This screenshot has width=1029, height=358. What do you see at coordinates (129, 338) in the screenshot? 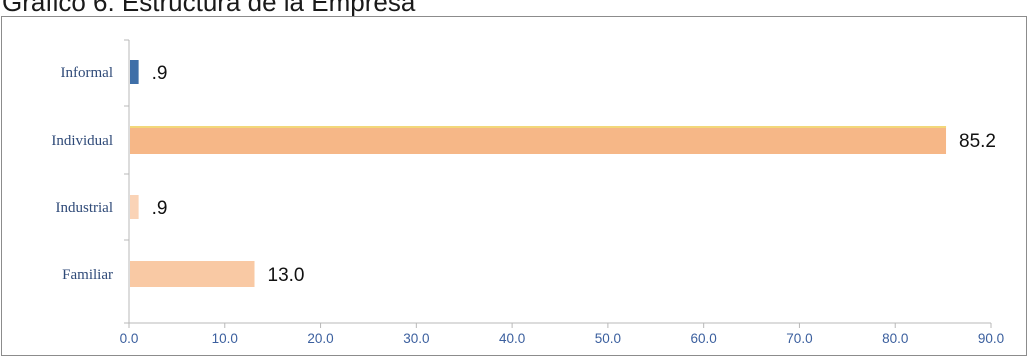
I see `x-tick-label: 0.0` at bounding box center [129, 338].